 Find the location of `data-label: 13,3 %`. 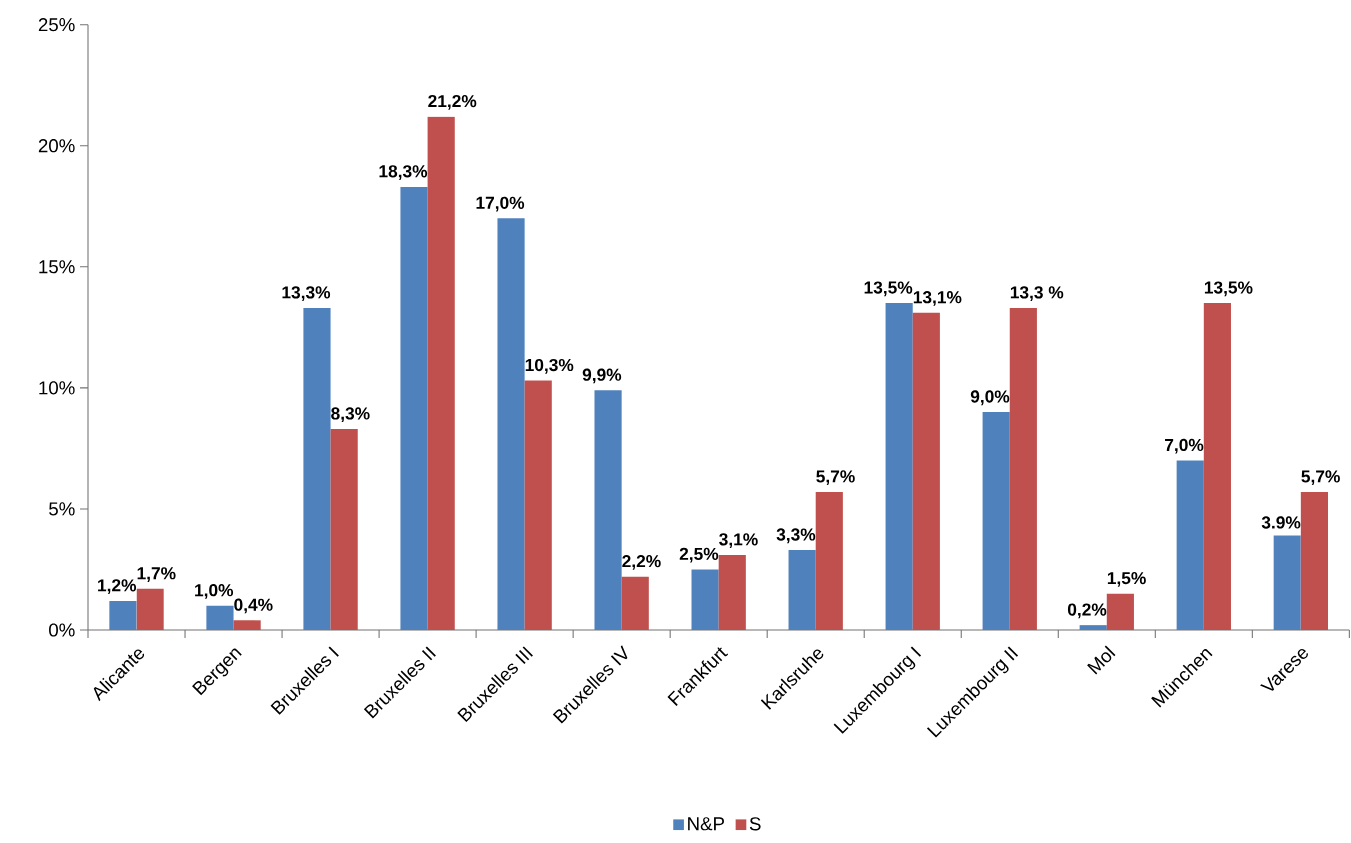

data-label: 13,3 % is located at coordinates (1037, 294).